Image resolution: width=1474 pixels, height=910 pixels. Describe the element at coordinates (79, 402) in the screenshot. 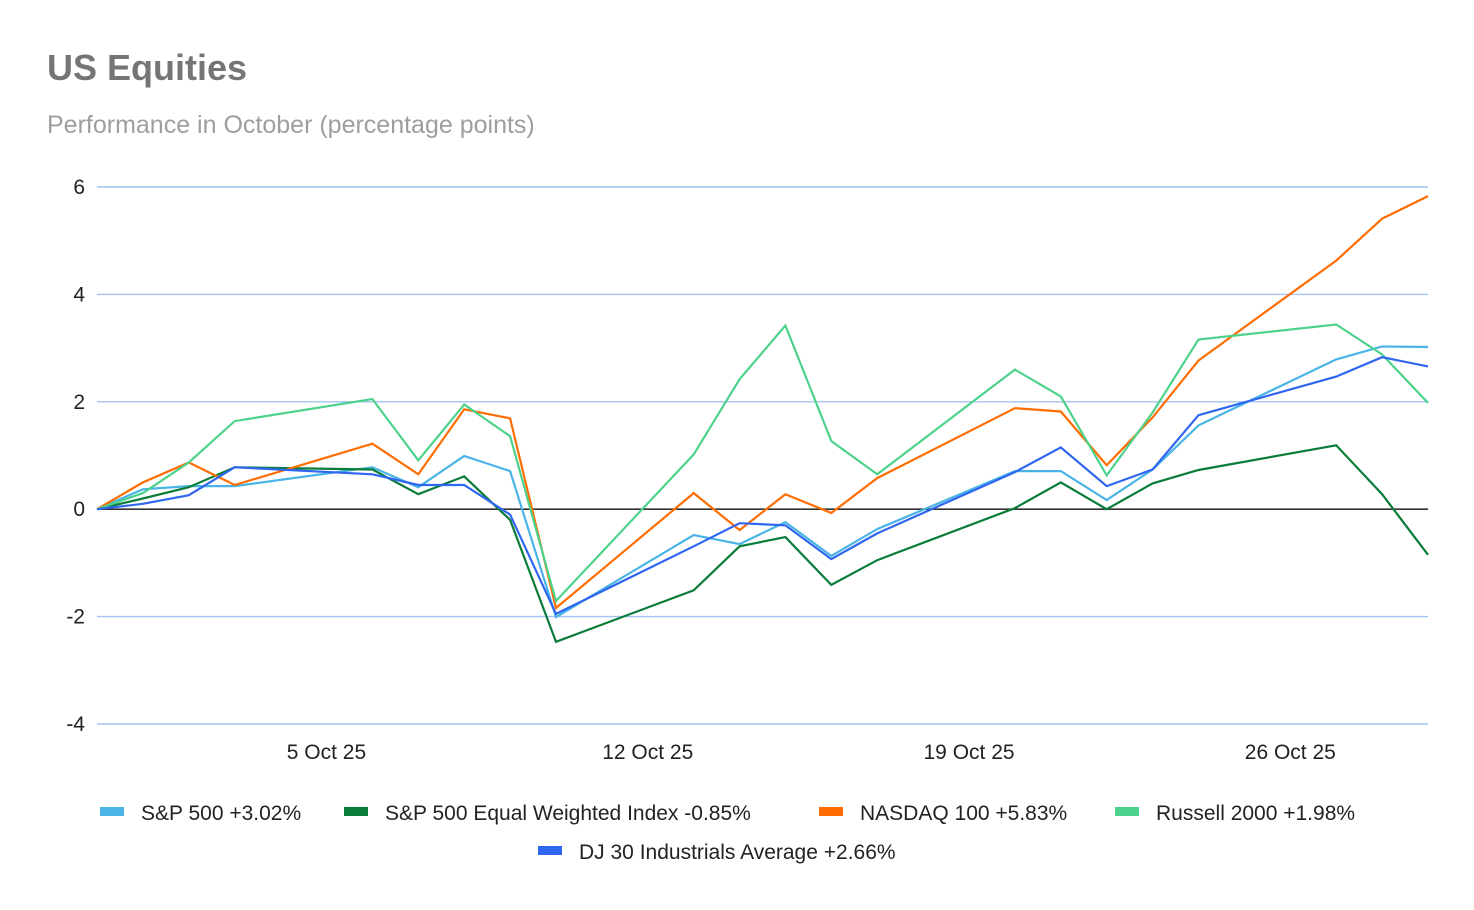

I see `y-tick-label: 2` at that location.